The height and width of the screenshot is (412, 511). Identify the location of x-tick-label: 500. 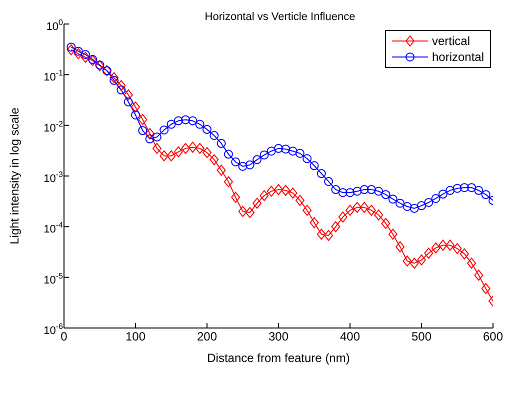
(421, 337).